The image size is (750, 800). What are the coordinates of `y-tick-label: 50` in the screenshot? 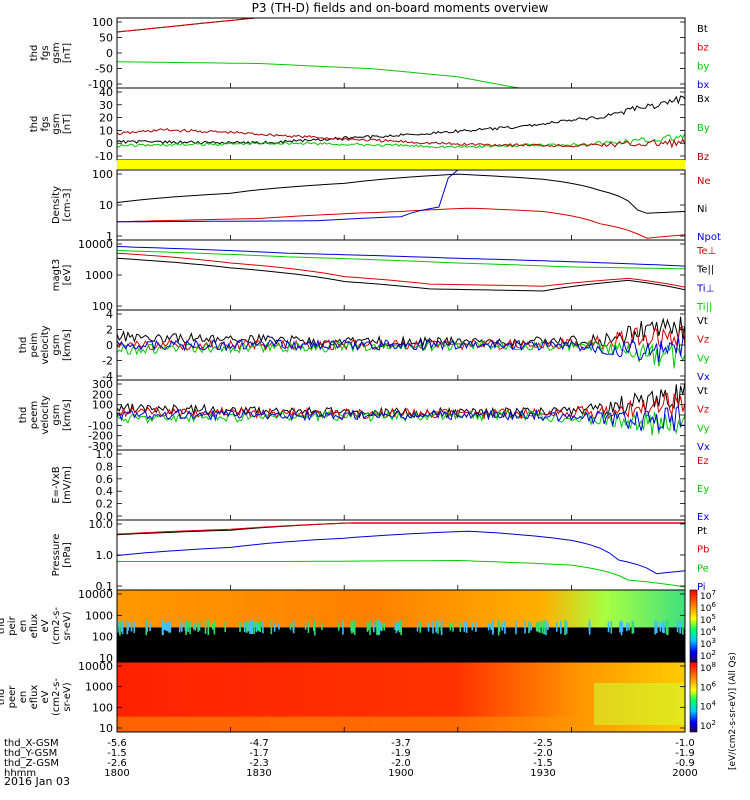 It's located at (106, 38).